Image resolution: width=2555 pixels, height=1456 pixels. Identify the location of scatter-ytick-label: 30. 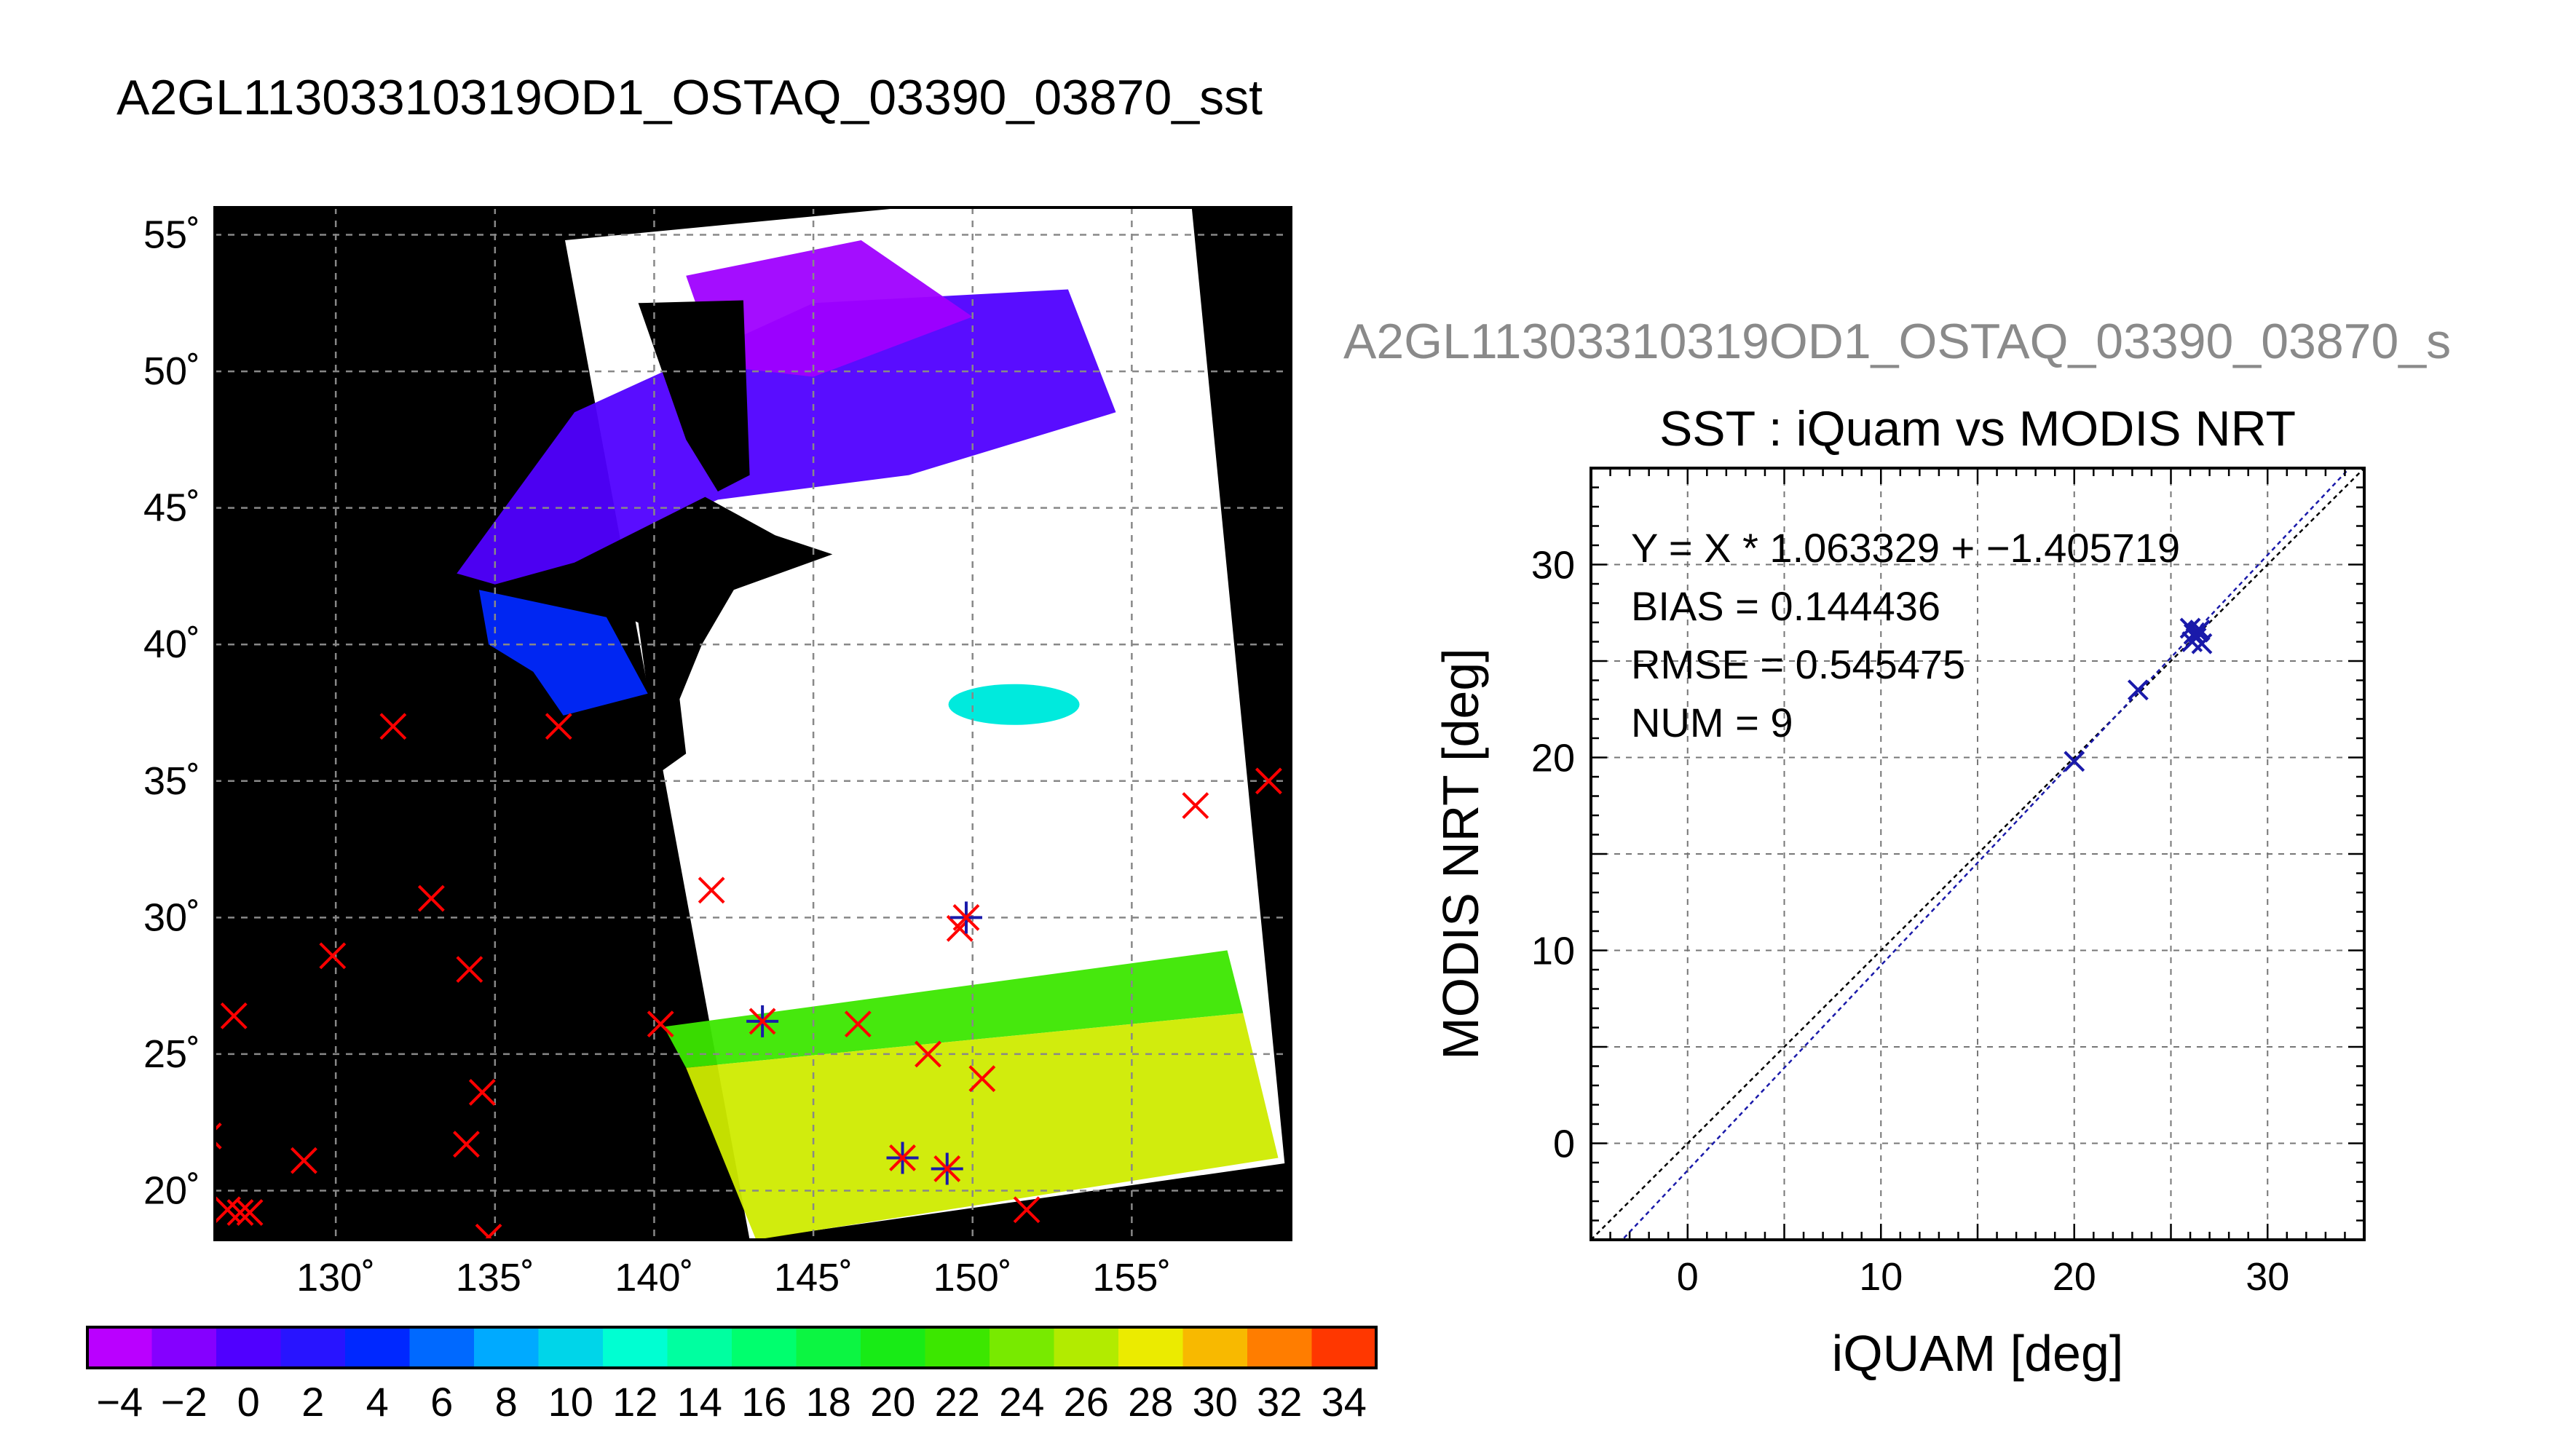
(1553, 565).